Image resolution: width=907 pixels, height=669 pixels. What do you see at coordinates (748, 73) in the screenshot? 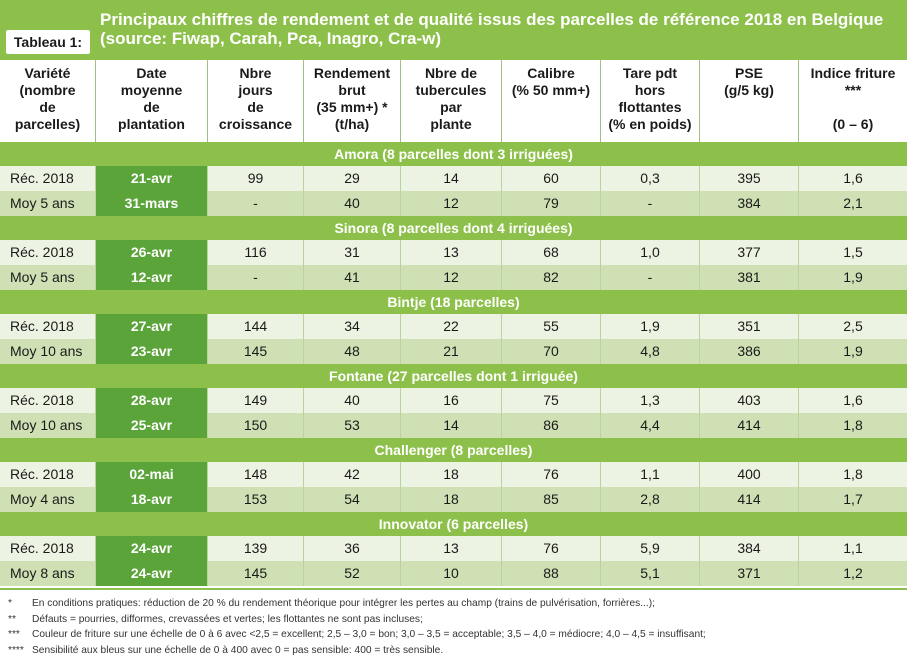
I see `header-line: PSE` at bounding box center [748, 73].